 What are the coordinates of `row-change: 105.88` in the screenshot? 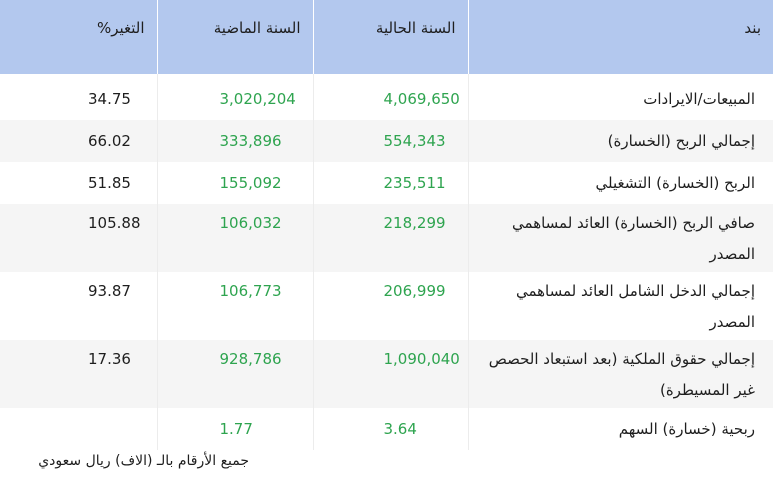 It's located at (78, 238).